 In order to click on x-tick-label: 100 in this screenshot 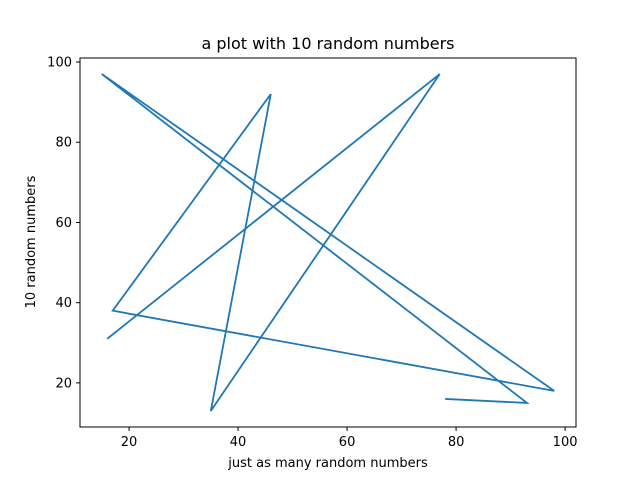, I will do `click(565, 442)`.